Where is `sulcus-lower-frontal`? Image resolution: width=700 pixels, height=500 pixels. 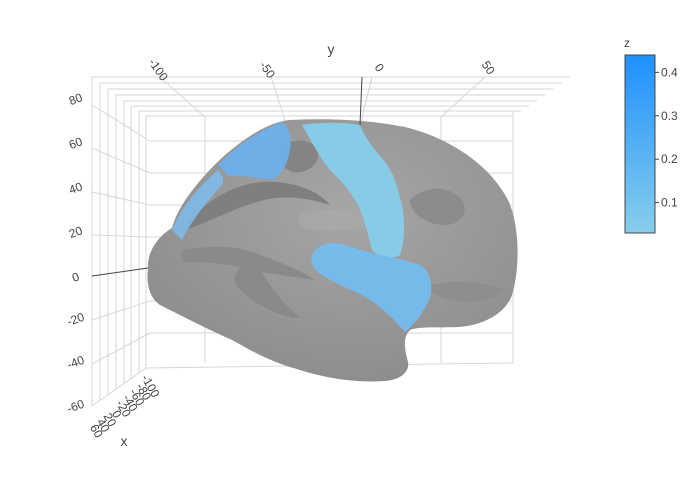
sulcus-lower-frontal is located at coordinates (467, 291).